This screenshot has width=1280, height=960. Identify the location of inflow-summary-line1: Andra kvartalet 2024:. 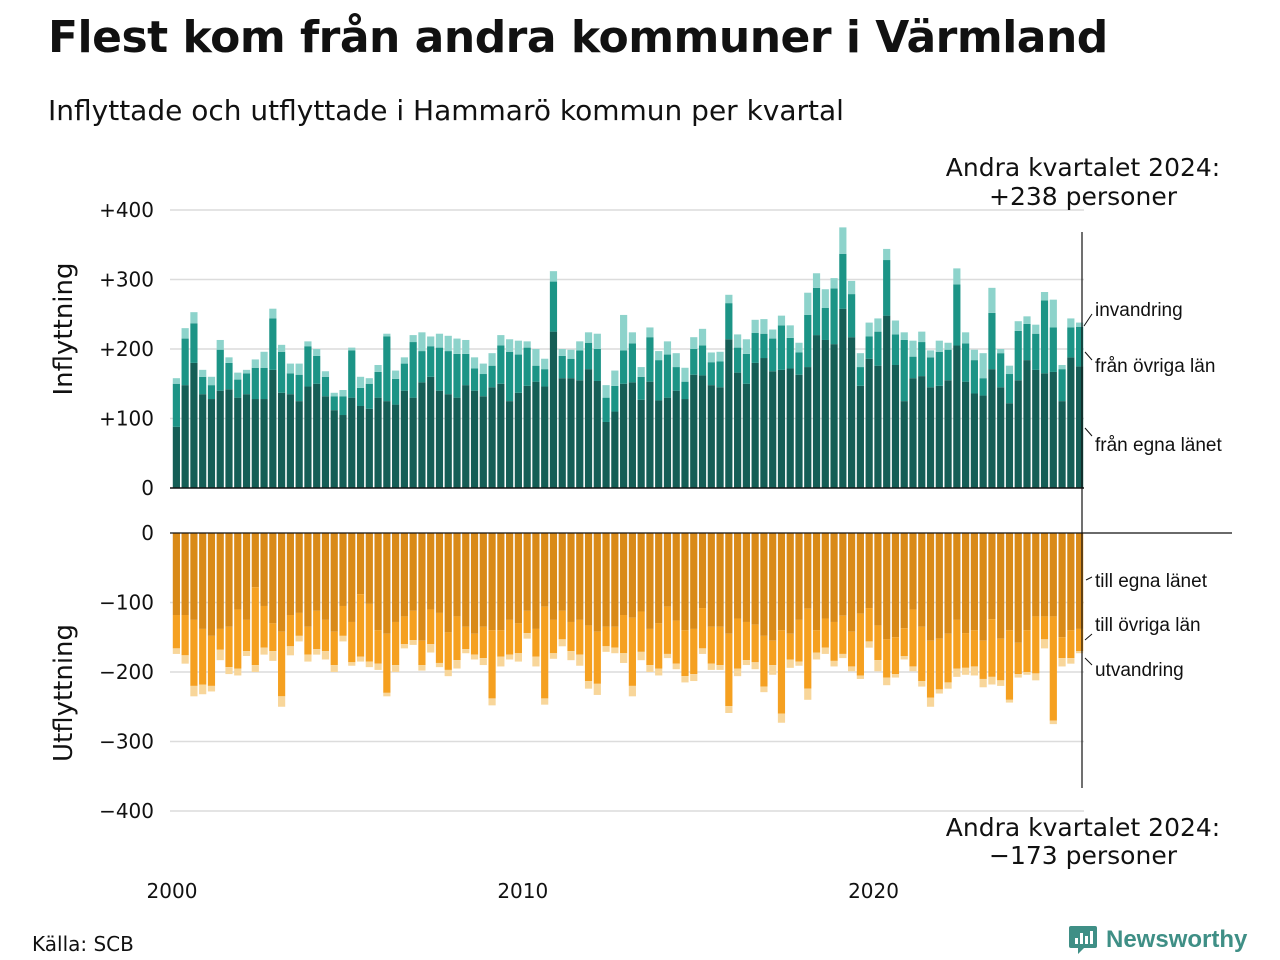
(1083, 167).